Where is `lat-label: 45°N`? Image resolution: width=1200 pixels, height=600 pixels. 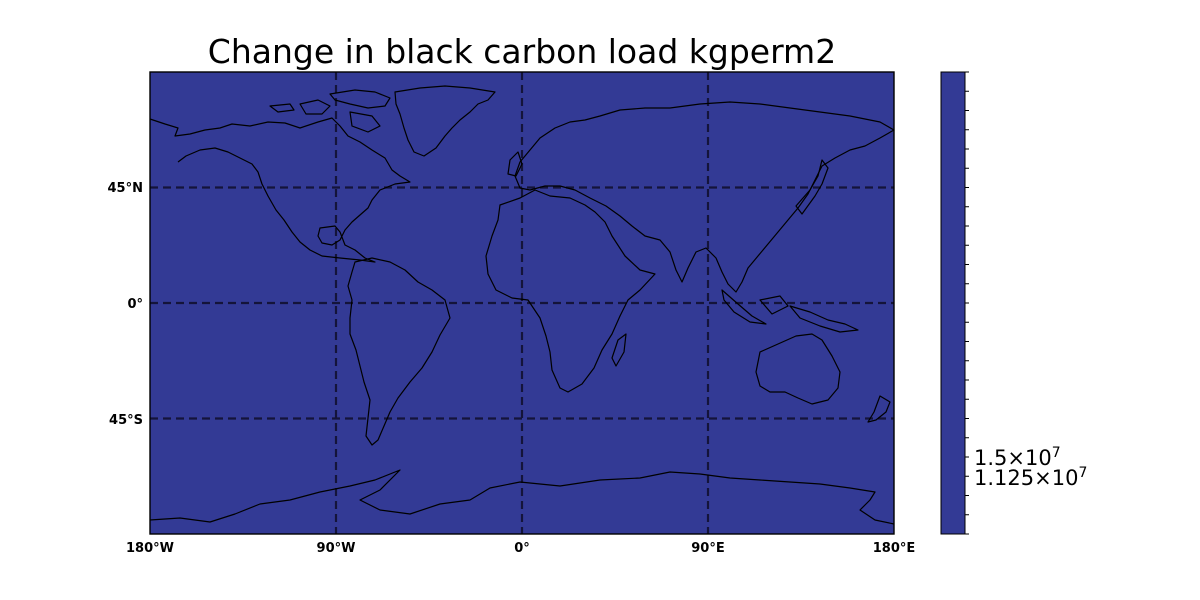
lat-label: 45°N is located at coordinates (125, 188).